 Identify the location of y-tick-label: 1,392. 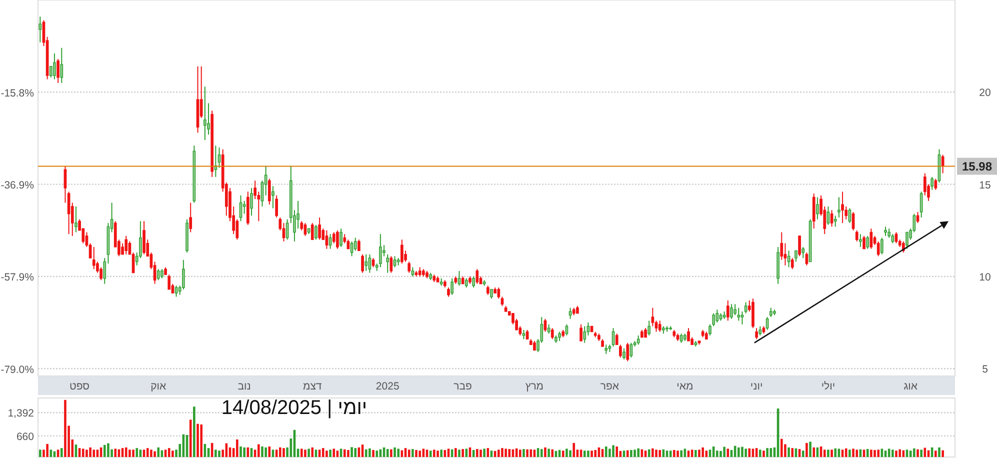
(21, 414).